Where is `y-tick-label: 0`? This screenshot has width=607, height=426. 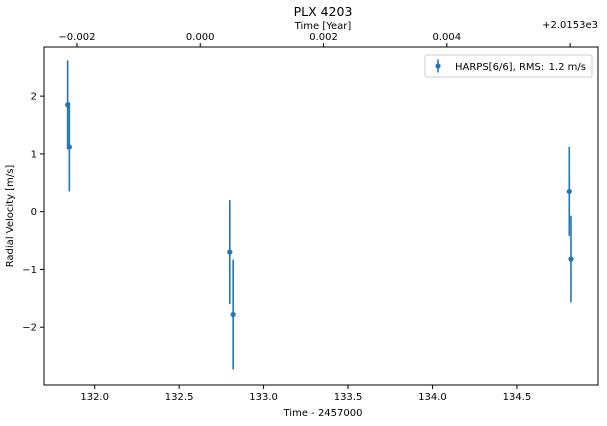 y-tick-label: 0 is located at coordinates (34, 212).